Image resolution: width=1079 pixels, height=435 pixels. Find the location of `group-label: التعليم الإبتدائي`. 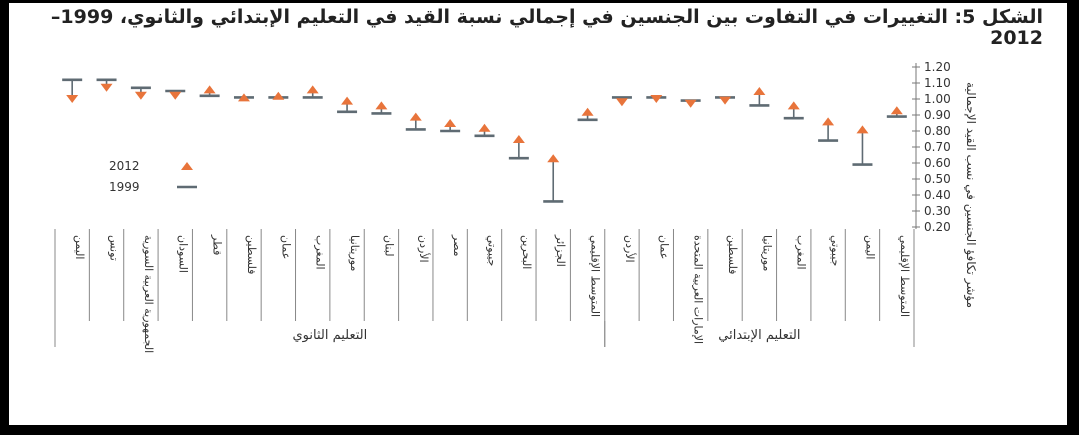

group-label: التعليم الإبتدائي is located at coordinates (759, 335).